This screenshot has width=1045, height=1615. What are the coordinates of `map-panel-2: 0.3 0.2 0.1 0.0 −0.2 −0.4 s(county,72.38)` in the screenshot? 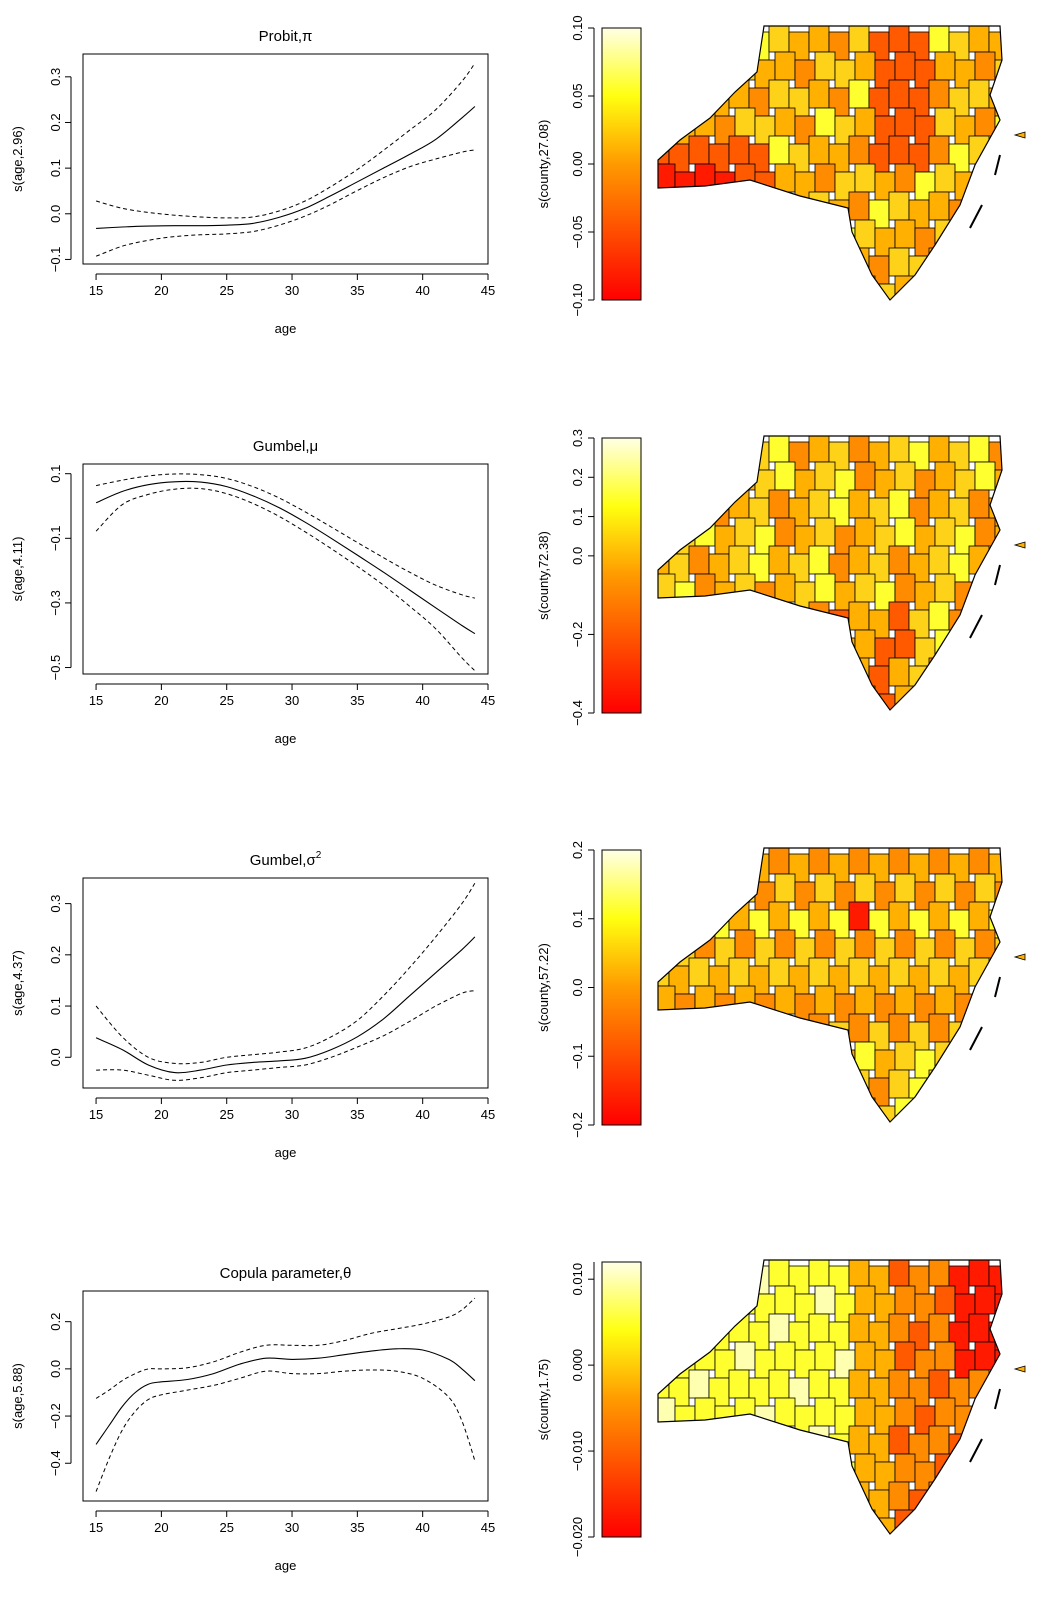 It's located at (781, 585).